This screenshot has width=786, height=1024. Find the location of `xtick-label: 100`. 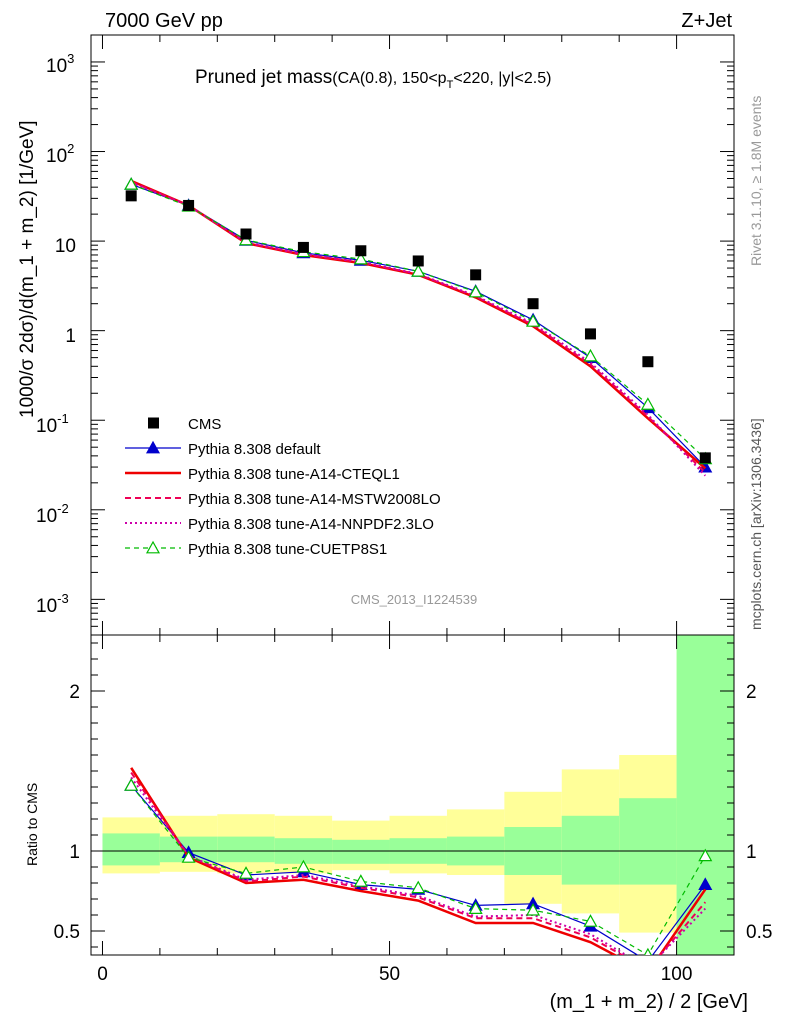

xtick-label: 100 is located at coordinates (677, 974).